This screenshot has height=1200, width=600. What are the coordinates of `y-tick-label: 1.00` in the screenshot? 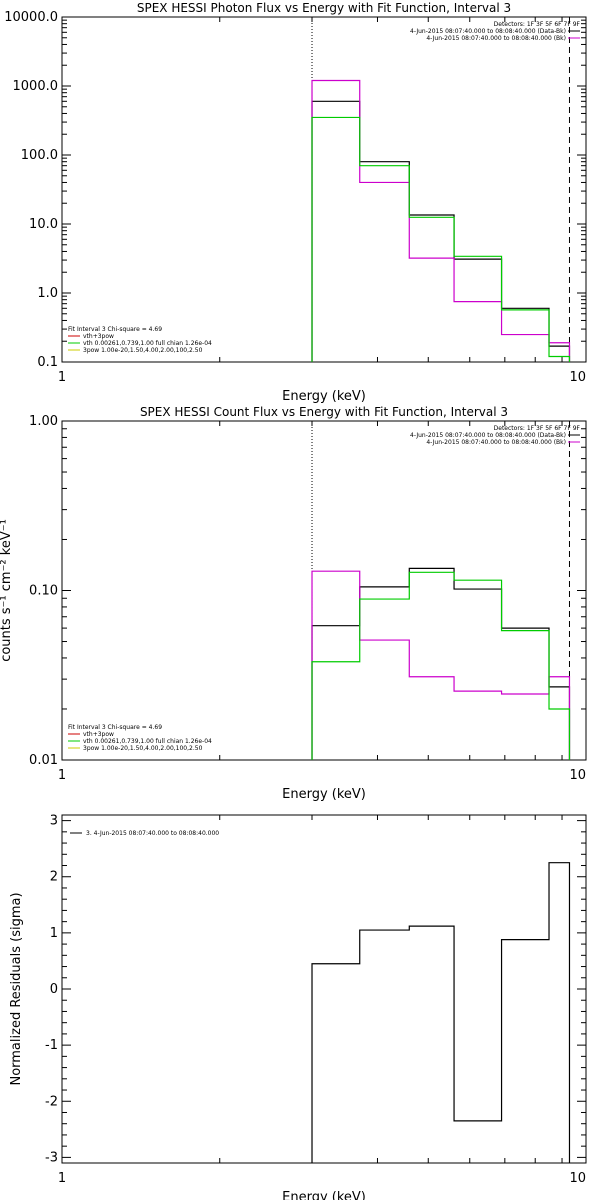 It's located at (43, 421).